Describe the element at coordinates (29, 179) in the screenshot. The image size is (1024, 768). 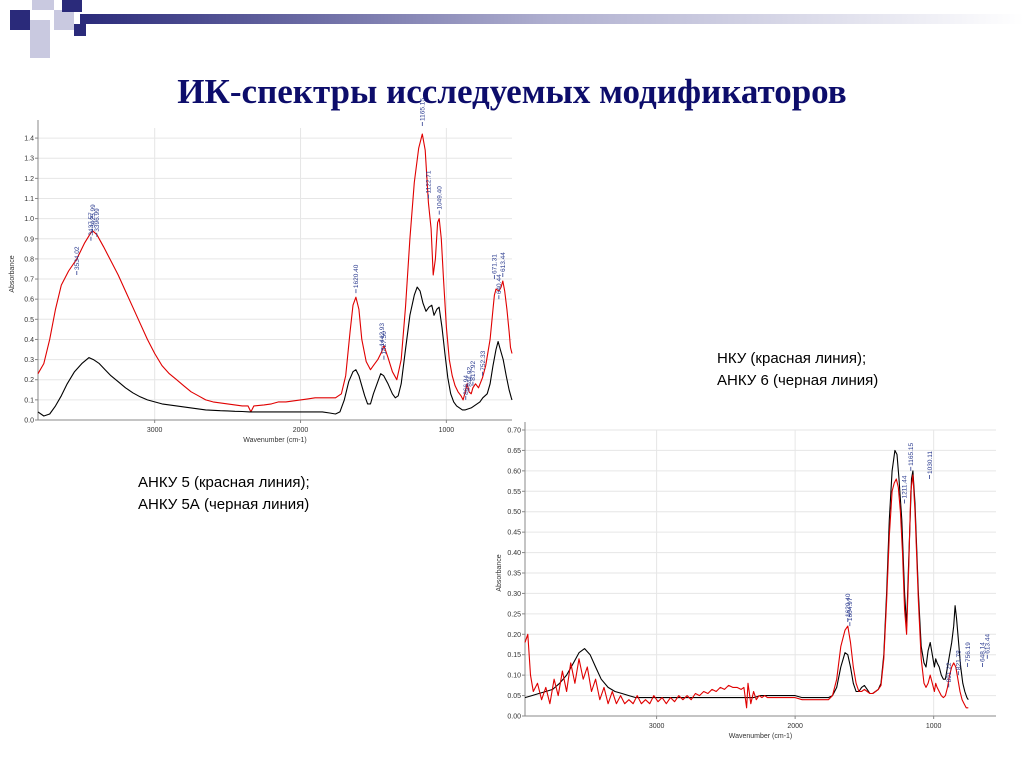
I see `y-tick-label: 1.2` at that location.